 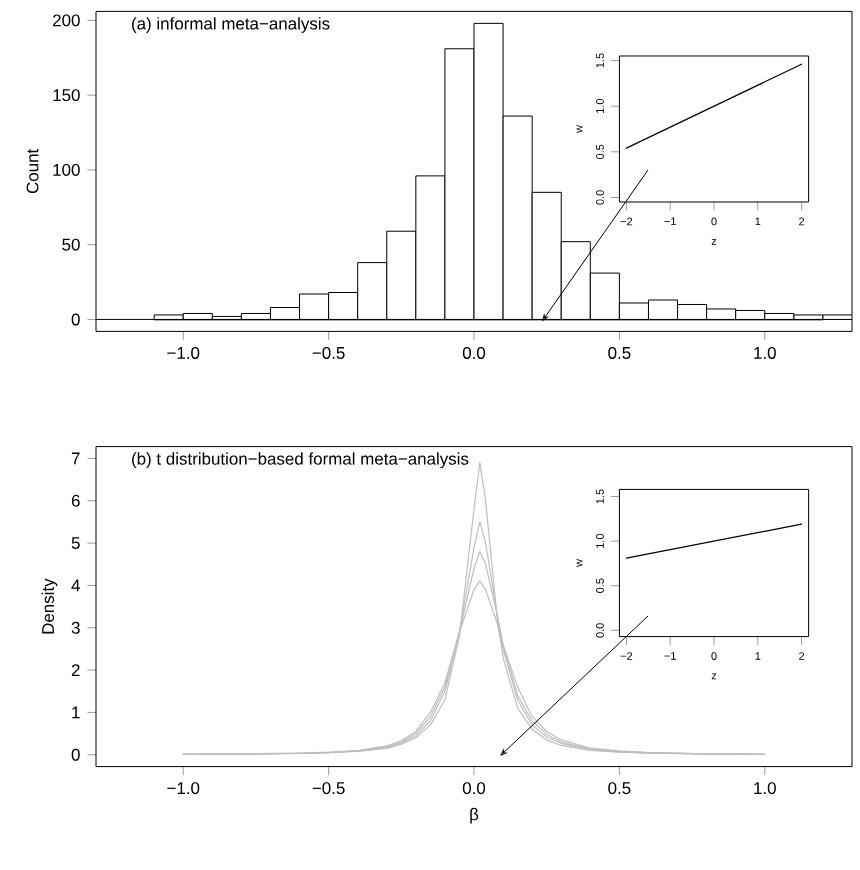 I want to click on y-tick-label: 4, so click(x=75, y=585).